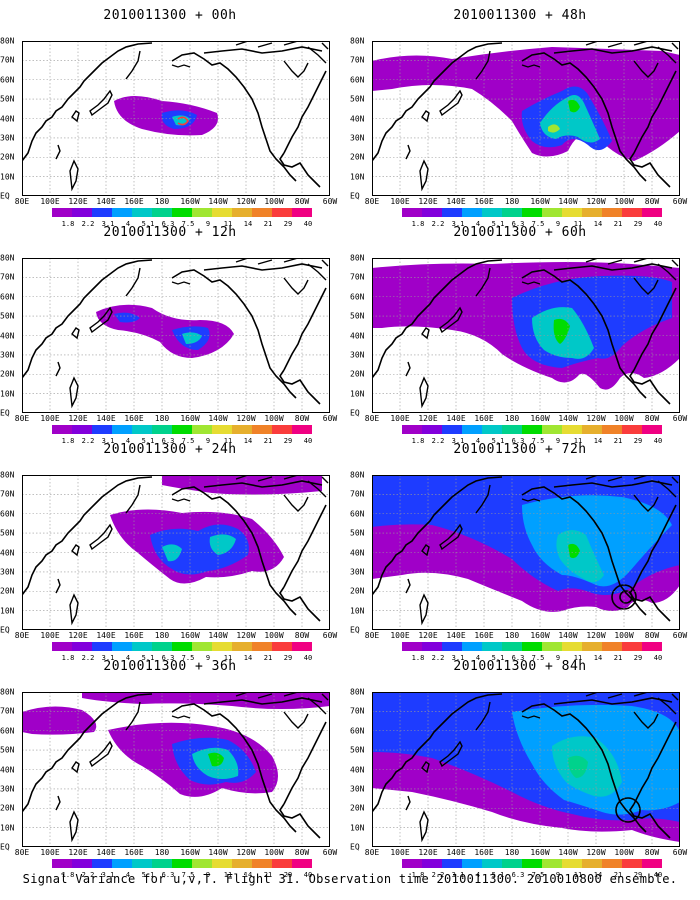 The image size is (700, 900). I want to click on longitude-label: 80E, so click(22, 201).